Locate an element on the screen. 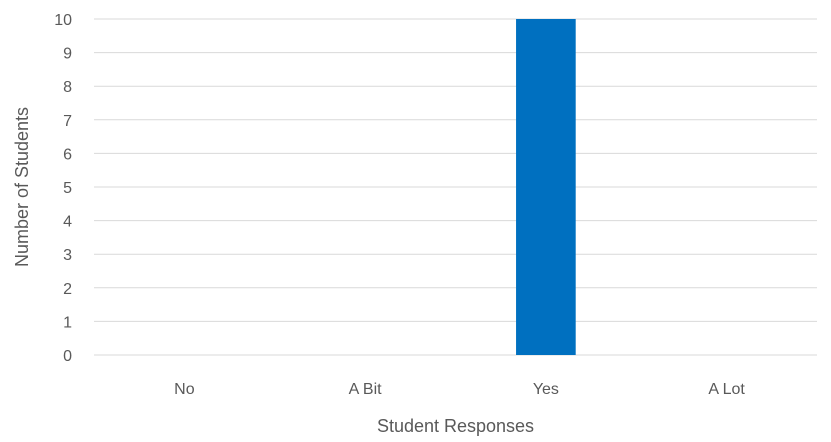 The width and height of the screenshot is (831, 442). x-tick-label: A Lot is located at coordinates (726, 389).